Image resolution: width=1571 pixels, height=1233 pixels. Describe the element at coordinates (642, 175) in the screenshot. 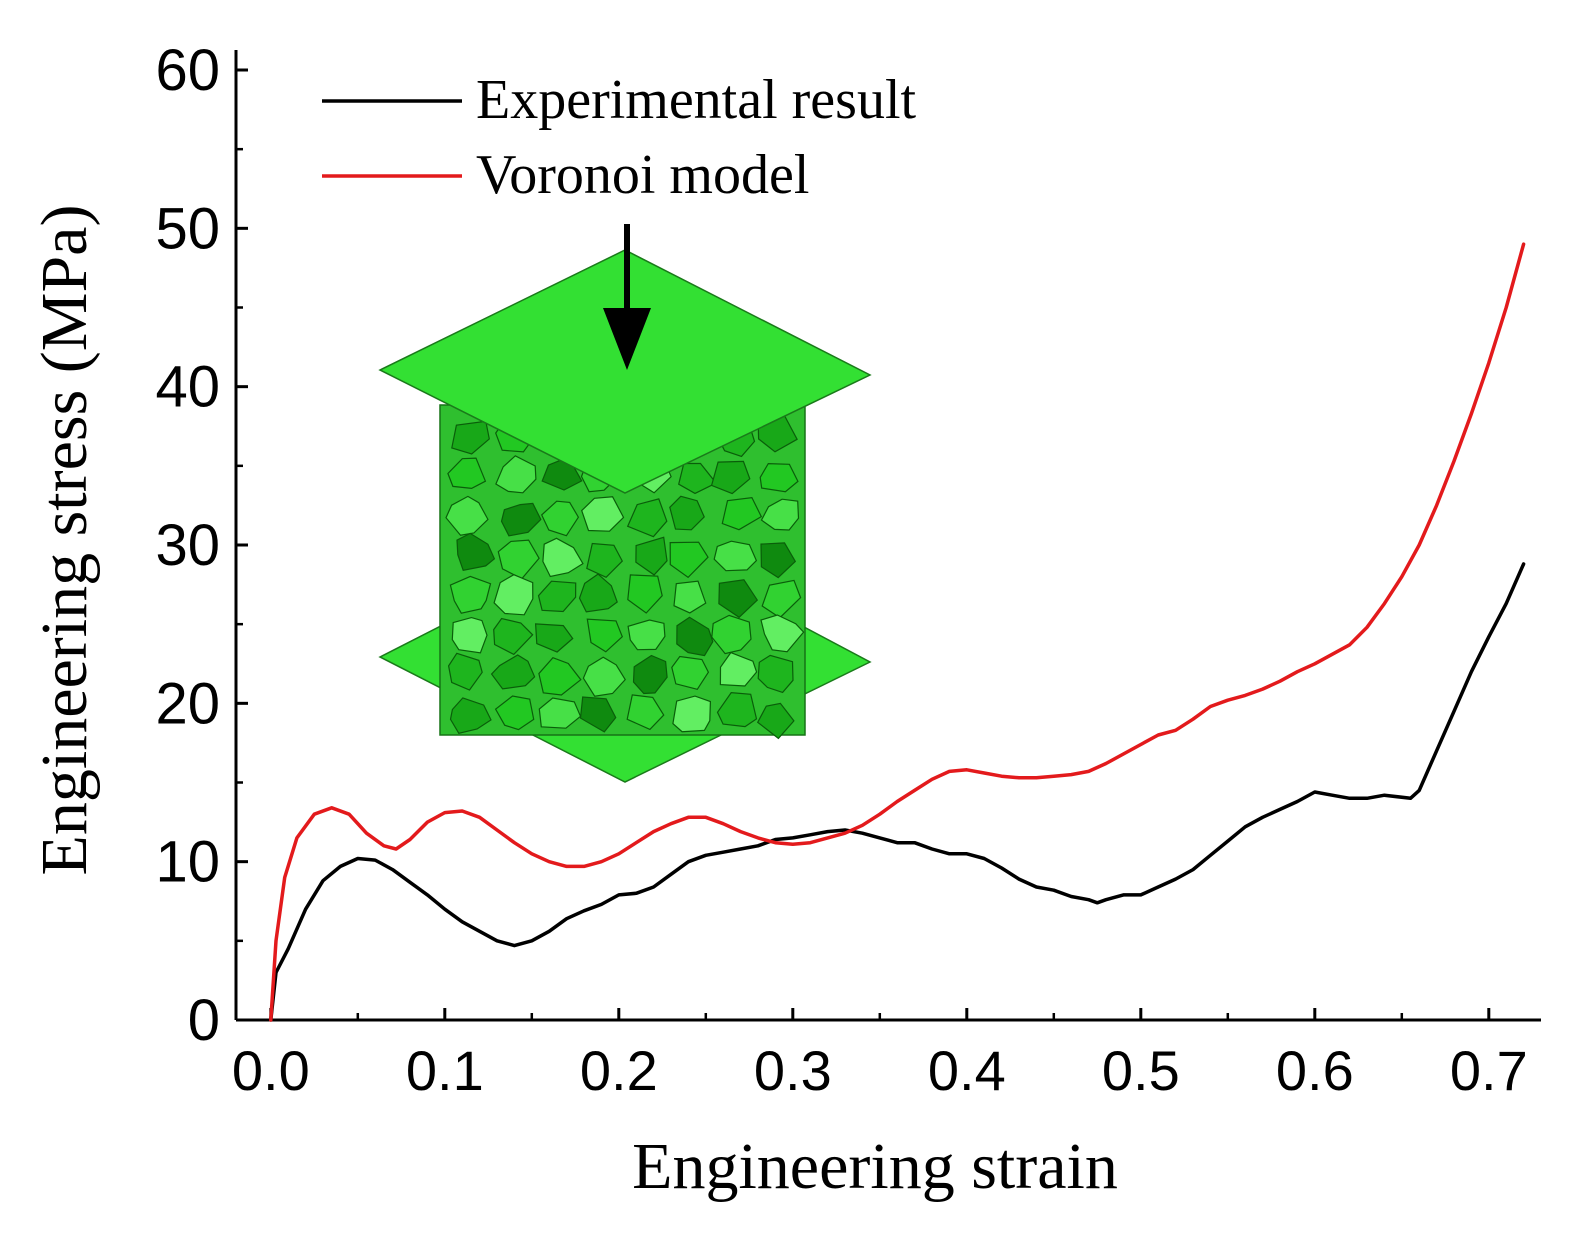

I see `legend-label-voronoi: Voronoi model` at that location.